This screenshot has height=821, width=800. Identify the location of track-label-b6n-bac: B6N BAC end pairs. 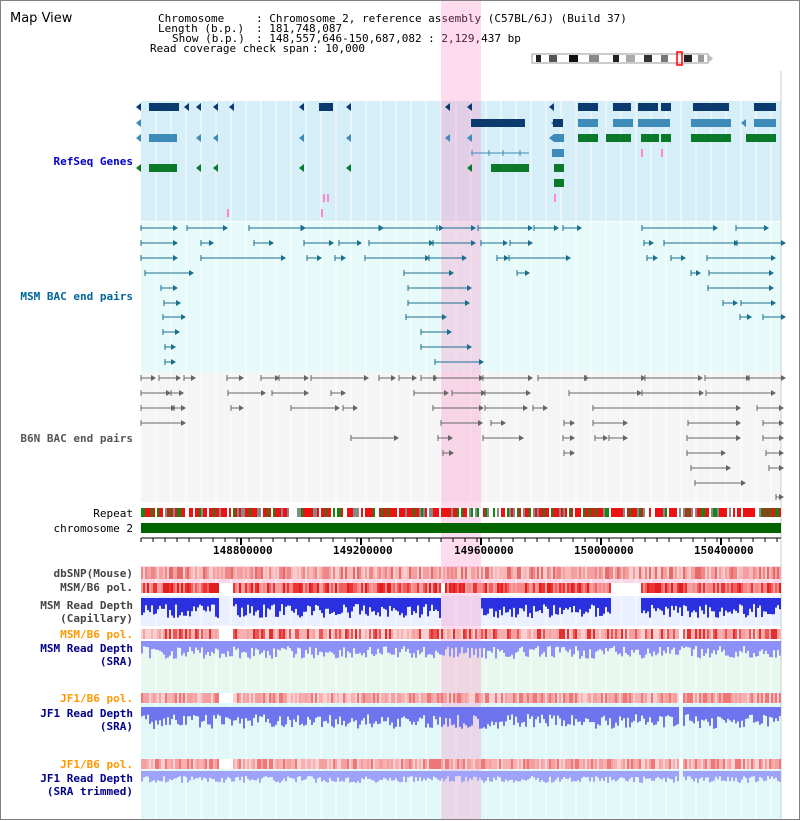
(76, 438).